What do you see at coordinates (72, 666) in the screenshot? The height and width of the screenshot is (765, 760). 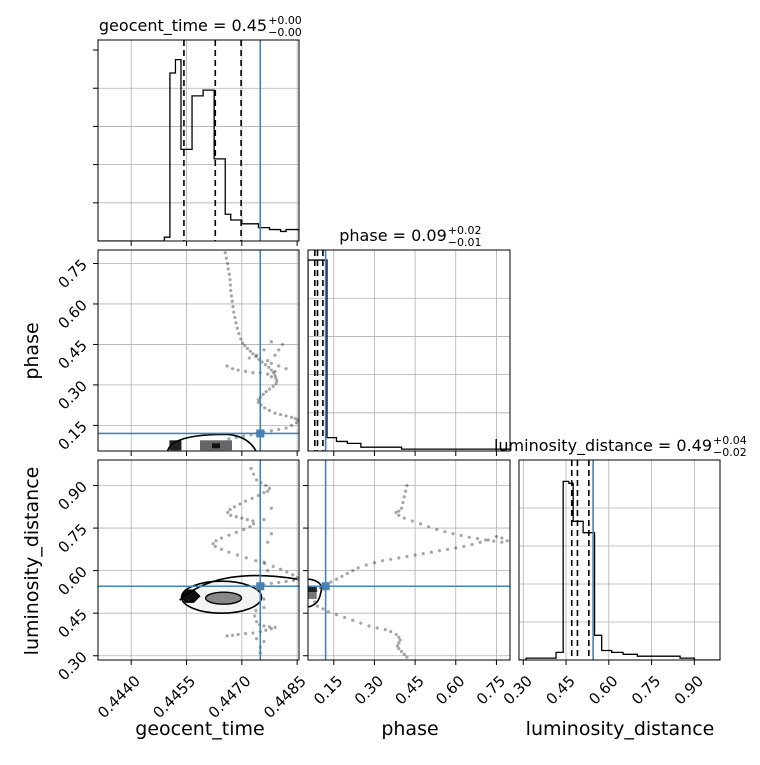 I see `y-tick-label: 0.30` at bounding box center [72, 666].